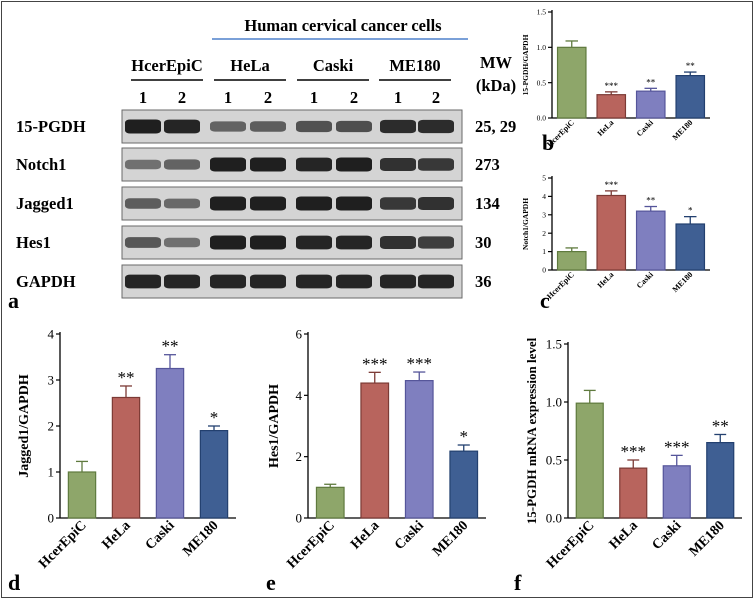 Image resolution: width=756 pixels, height=601 pixels. Describe the element at coordinates (414, 65) in the screenshot. I see `cell-line-label: ME180` at that location.